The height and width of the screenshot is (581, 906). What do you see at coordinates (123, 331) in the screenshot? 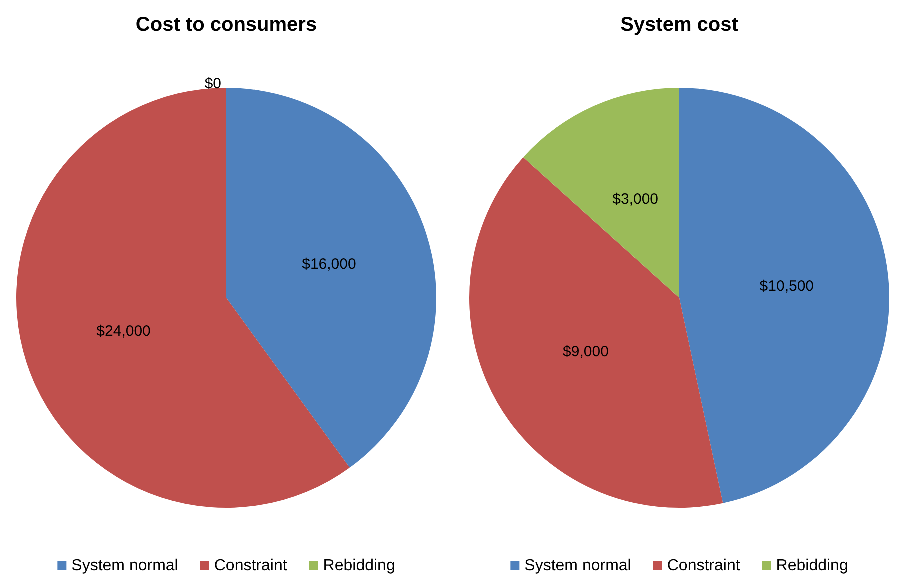
I see `data-label: $24,000` at bounding box center [123, 331].